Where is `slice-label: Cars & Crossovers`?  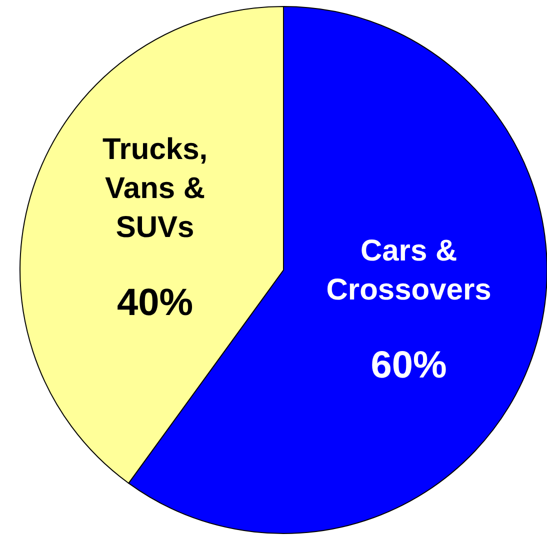
slice-label: Cars & Crossovers is located at coordinates (409, 270).